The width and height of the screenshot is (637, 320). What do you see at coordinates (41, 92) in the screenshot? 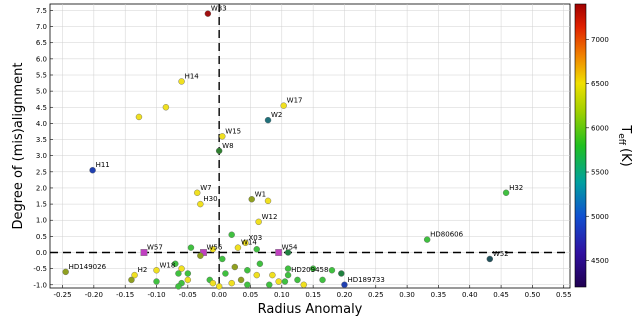
I see `y-tick-label: 5.0` at bounding box center [41, 92].